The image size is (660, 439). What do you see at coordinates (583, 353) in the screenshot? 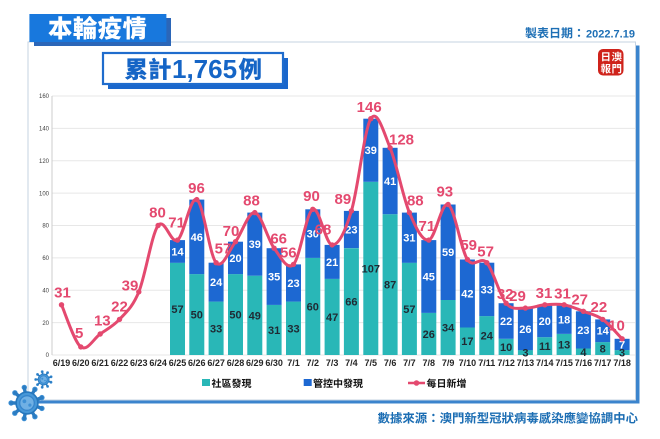
I see `svg-text: 4` at bounding box center [583, 353].